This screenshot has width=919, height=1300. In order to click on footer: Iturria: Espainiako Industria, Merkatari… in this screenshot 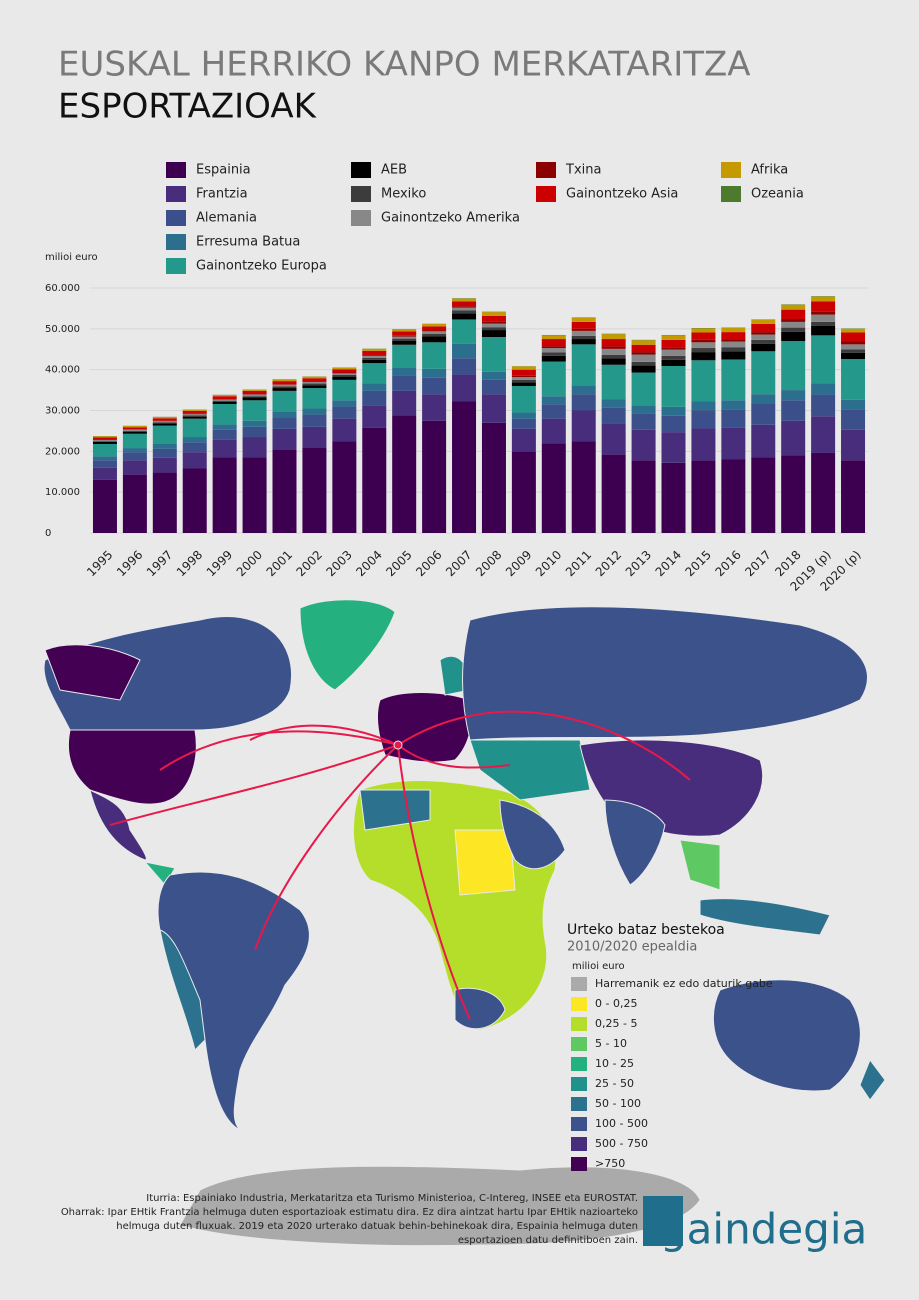, I will do `click(349, 1219)`.